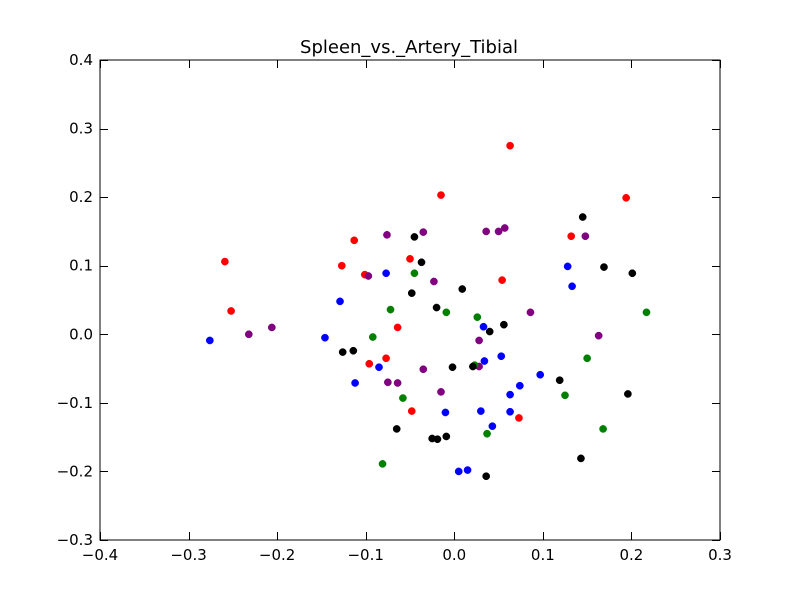  I want to click on y-tick-label: 0.2, so click(81, 197).